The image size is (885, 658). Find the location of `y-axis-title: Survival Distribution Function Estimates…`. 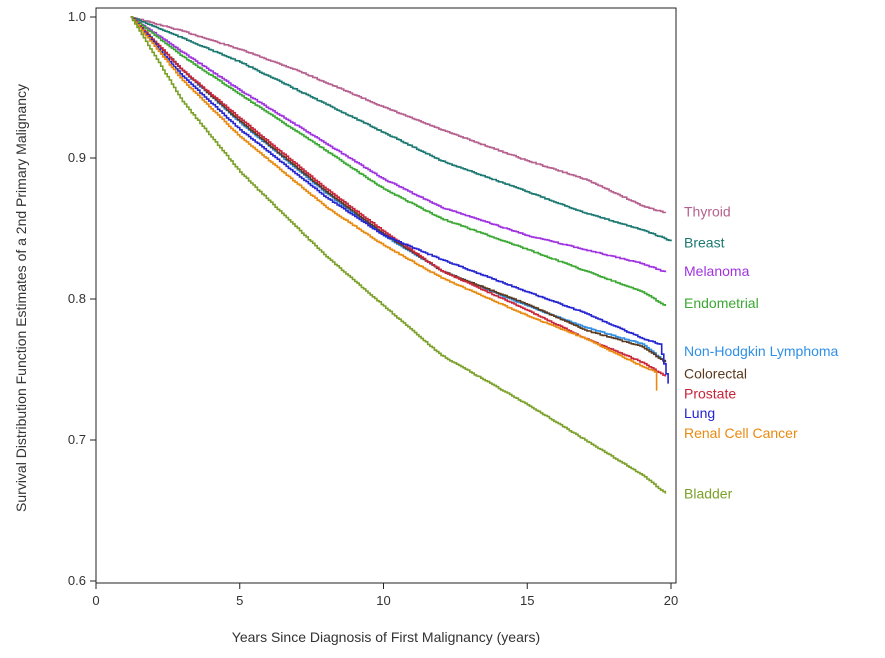

y-axis-title: Survival Distribution Function Estimates… is located at coordinates (21, 298).